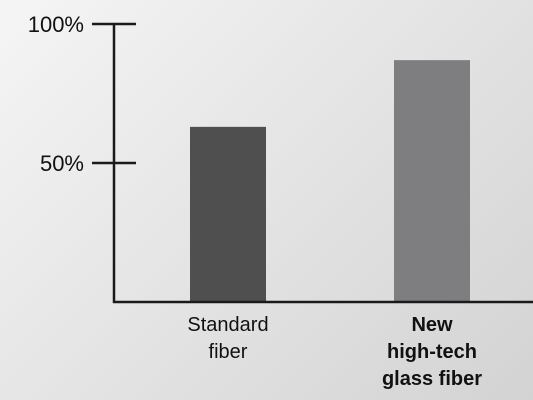 This screenshot has width=533, height=400. What do you see at coordinates (62, 163) in the screenshot?
I see `y-tick-label-1: 50%` at bounding box center [62, 163].